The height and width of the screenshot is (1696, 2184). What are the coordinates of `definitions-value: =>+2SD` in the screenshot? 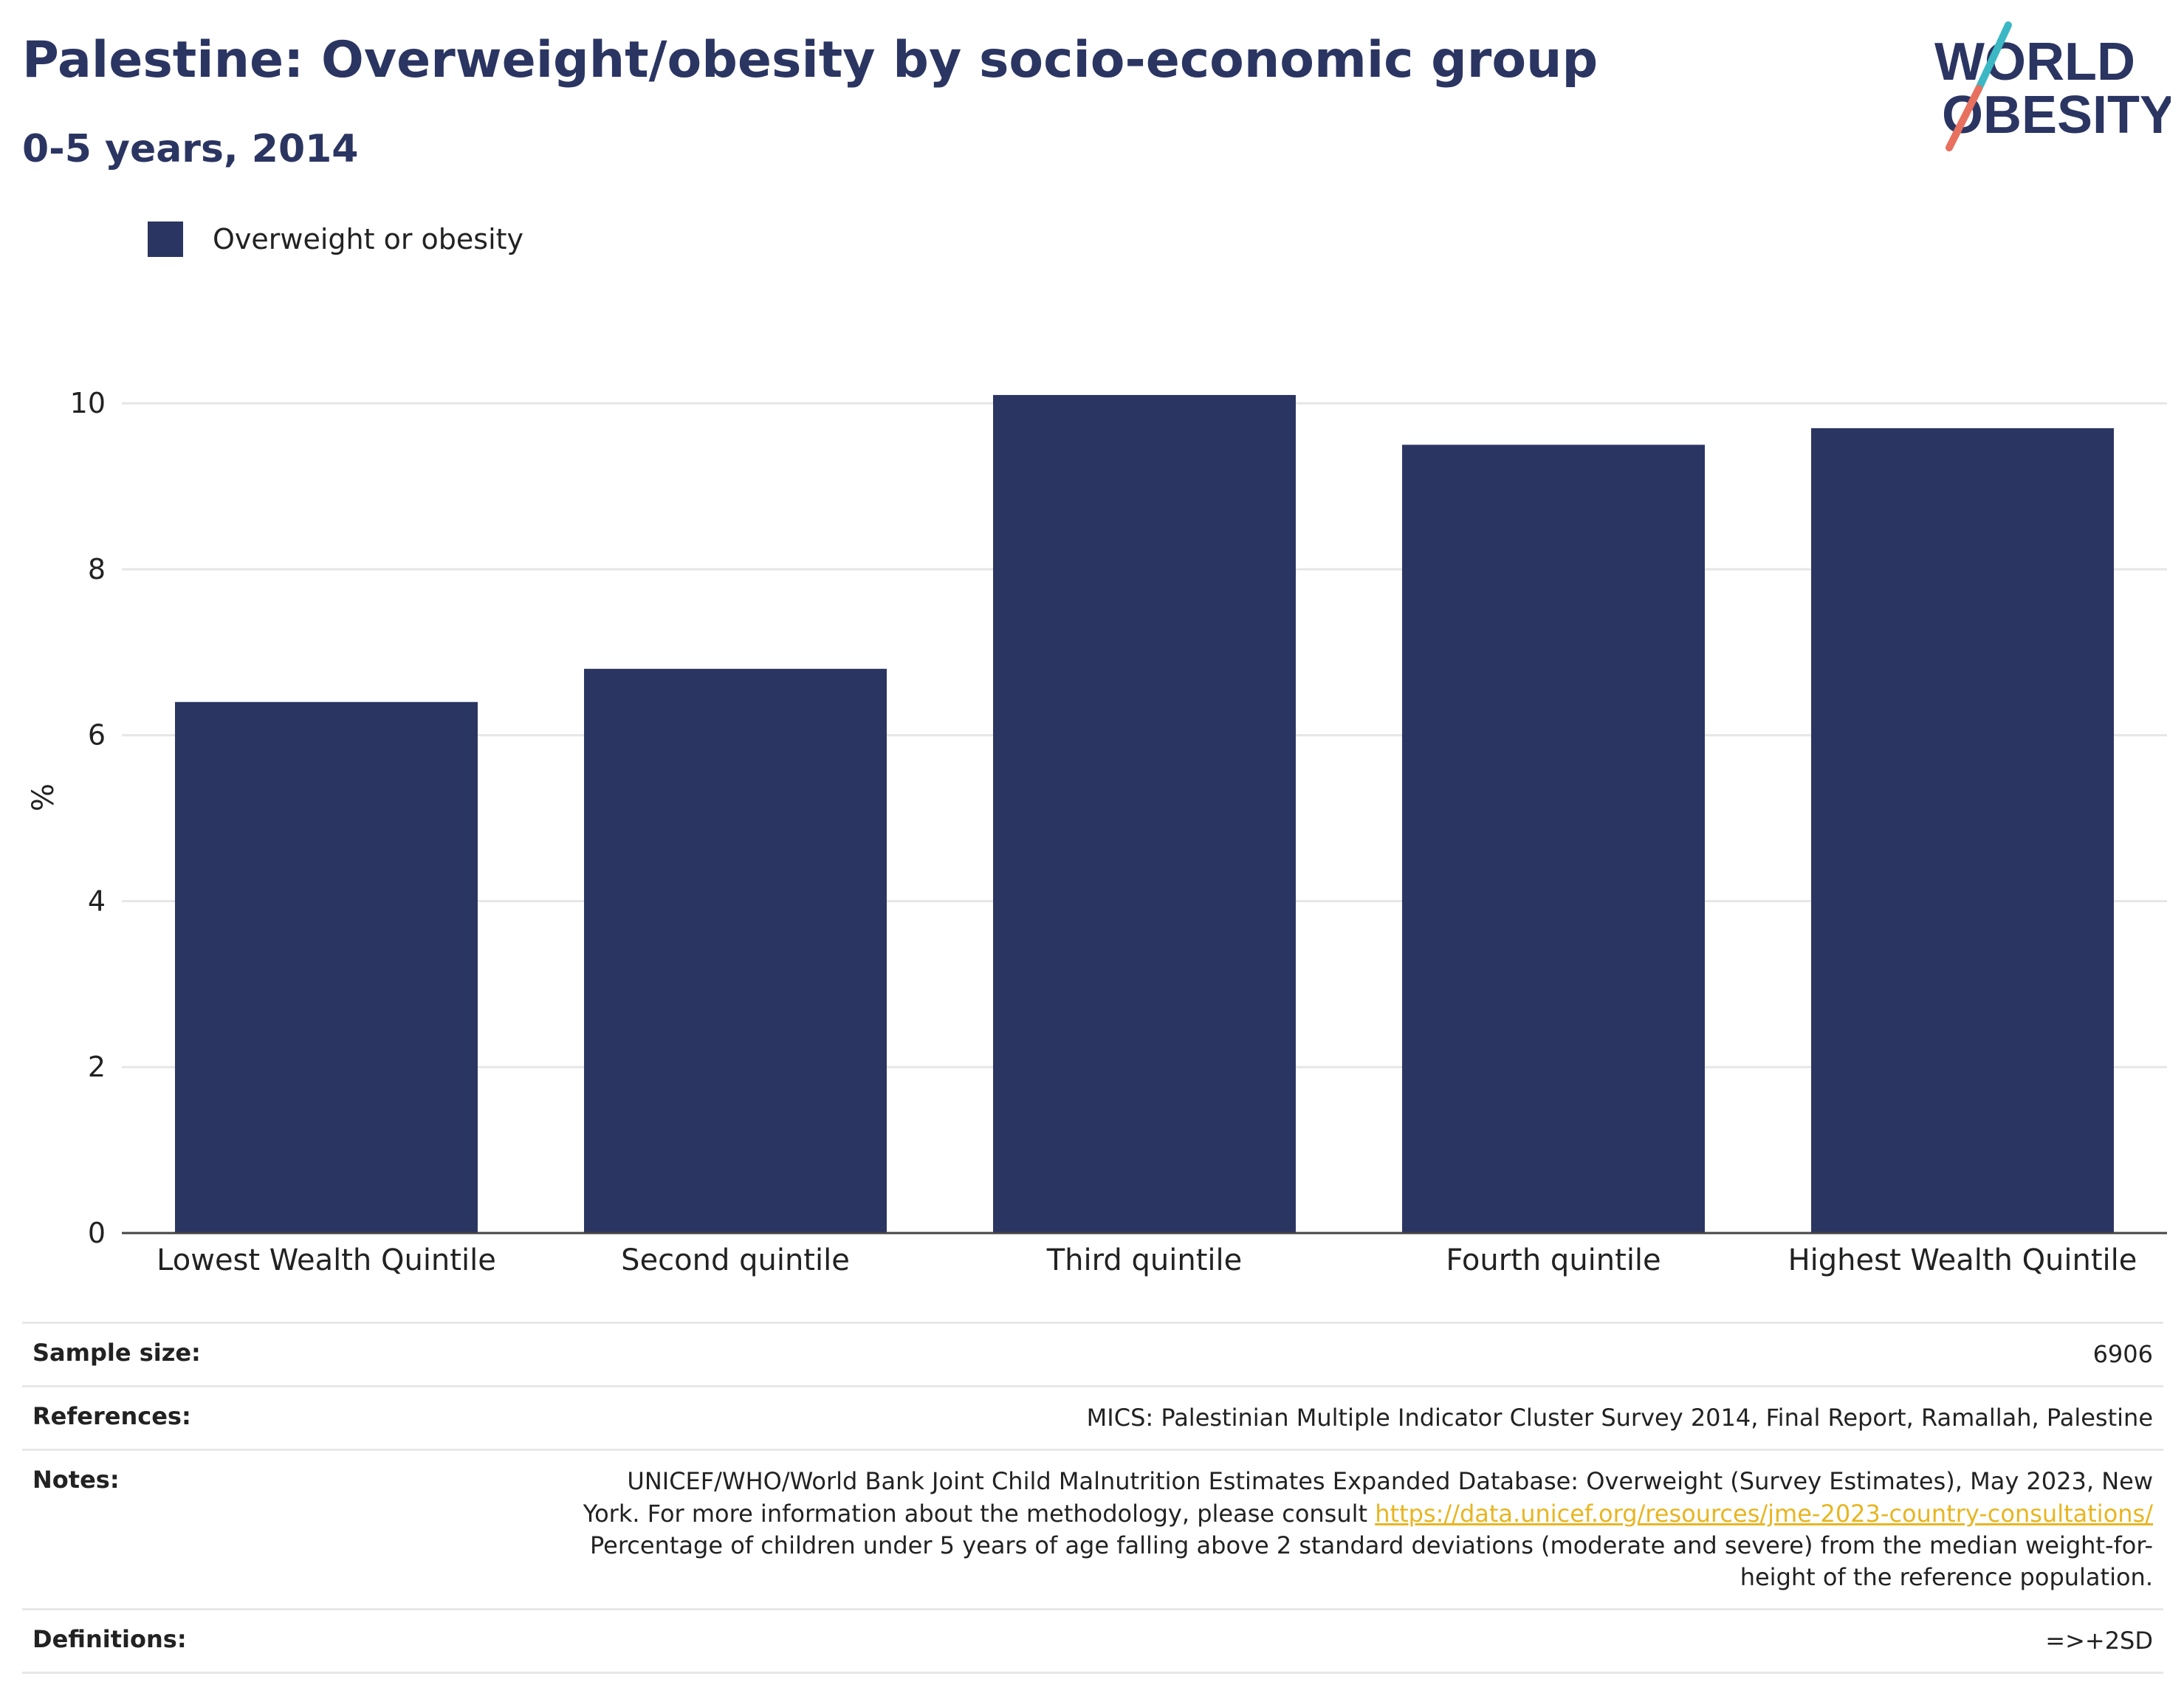 It's located at (1221, 1641).